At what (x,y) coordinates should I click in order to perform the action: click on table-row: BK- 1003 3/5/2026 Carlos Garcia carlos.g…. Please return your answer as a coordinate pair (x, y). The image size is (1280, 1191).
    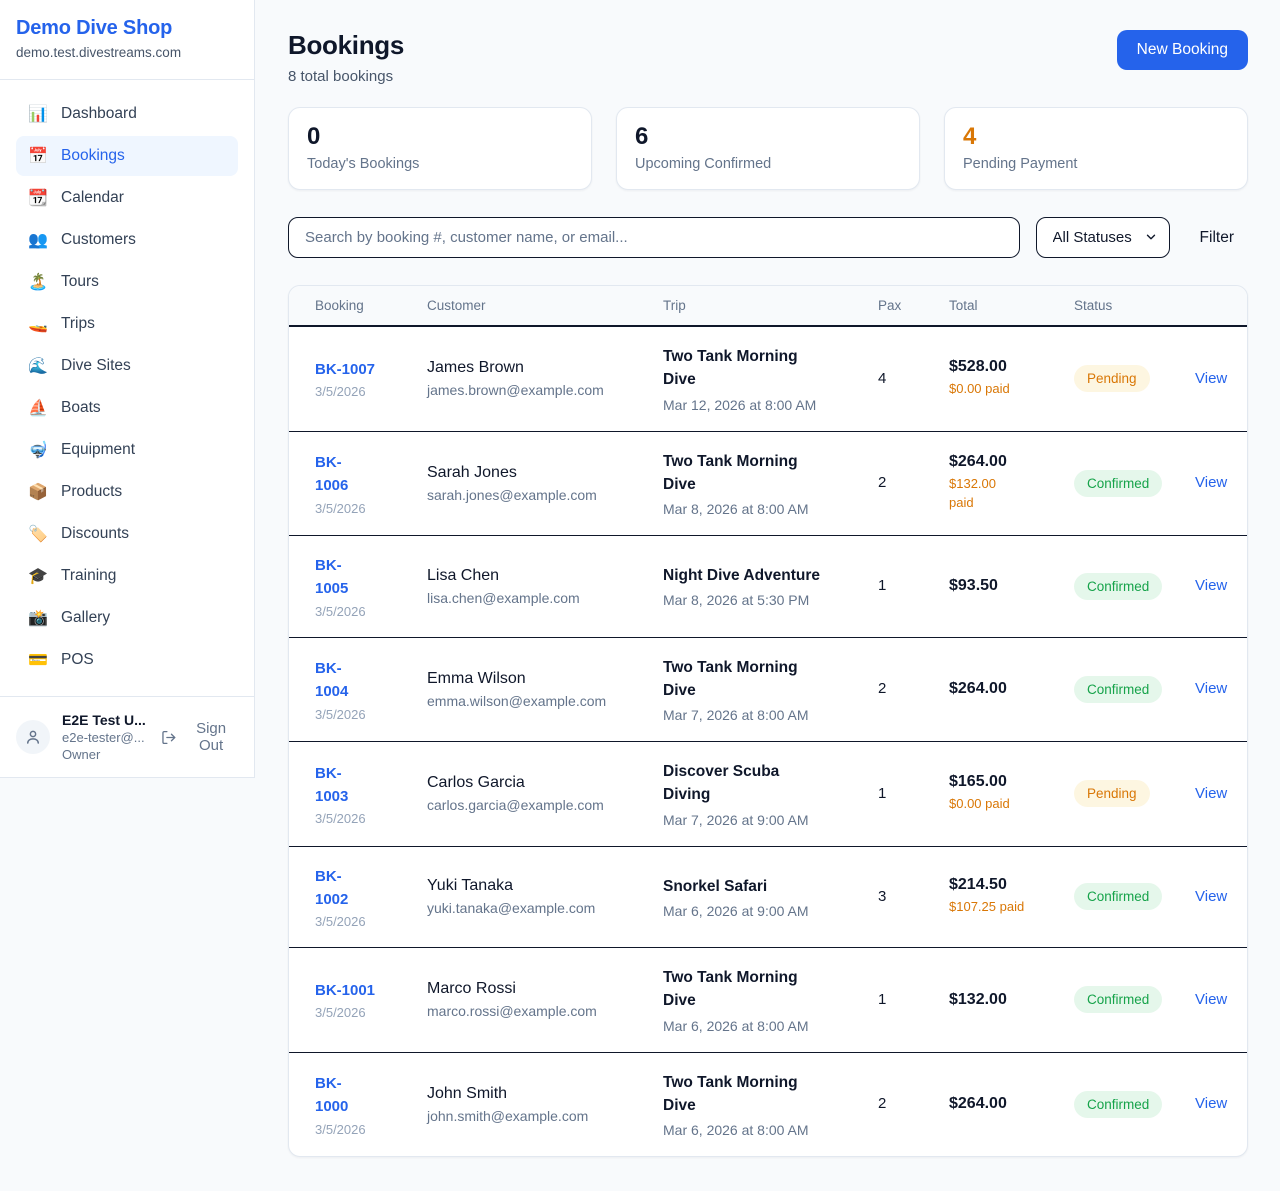
    Looking at the image, I should click on (768, 794).